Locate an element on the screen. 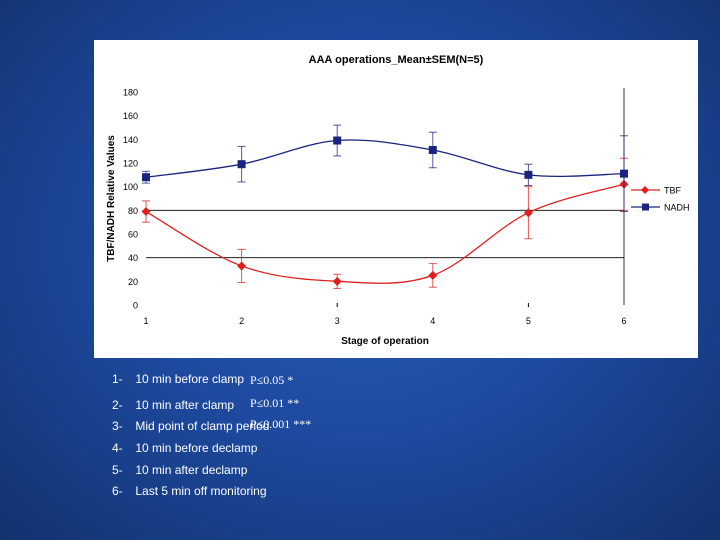 This screenshot has height=540, width=720. y-tick-label: 120 is located at coordinates (130, 164).